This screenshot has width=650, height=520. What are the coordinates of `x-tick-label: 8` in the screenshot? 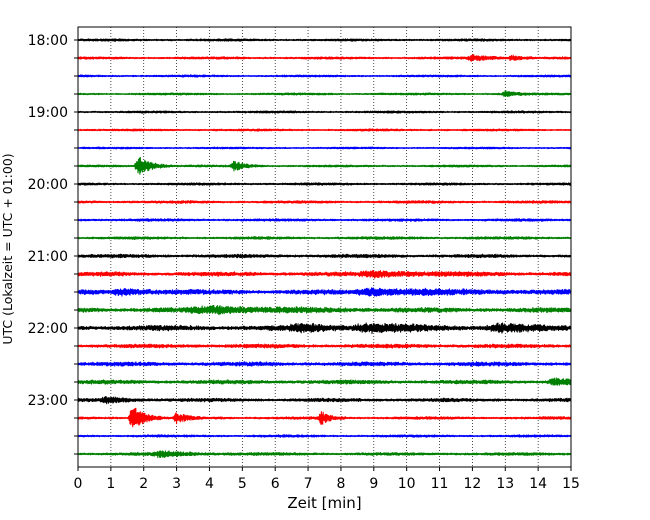 It's located at (340, 484).